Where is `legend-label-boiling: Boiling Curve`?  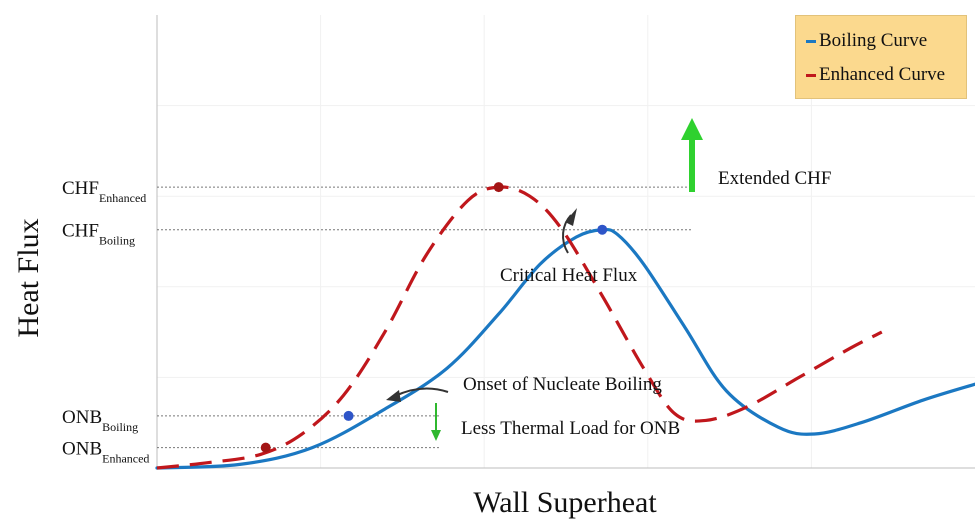
legend-label-boiling: Boiling Curve is located at coordinates (873, 40).